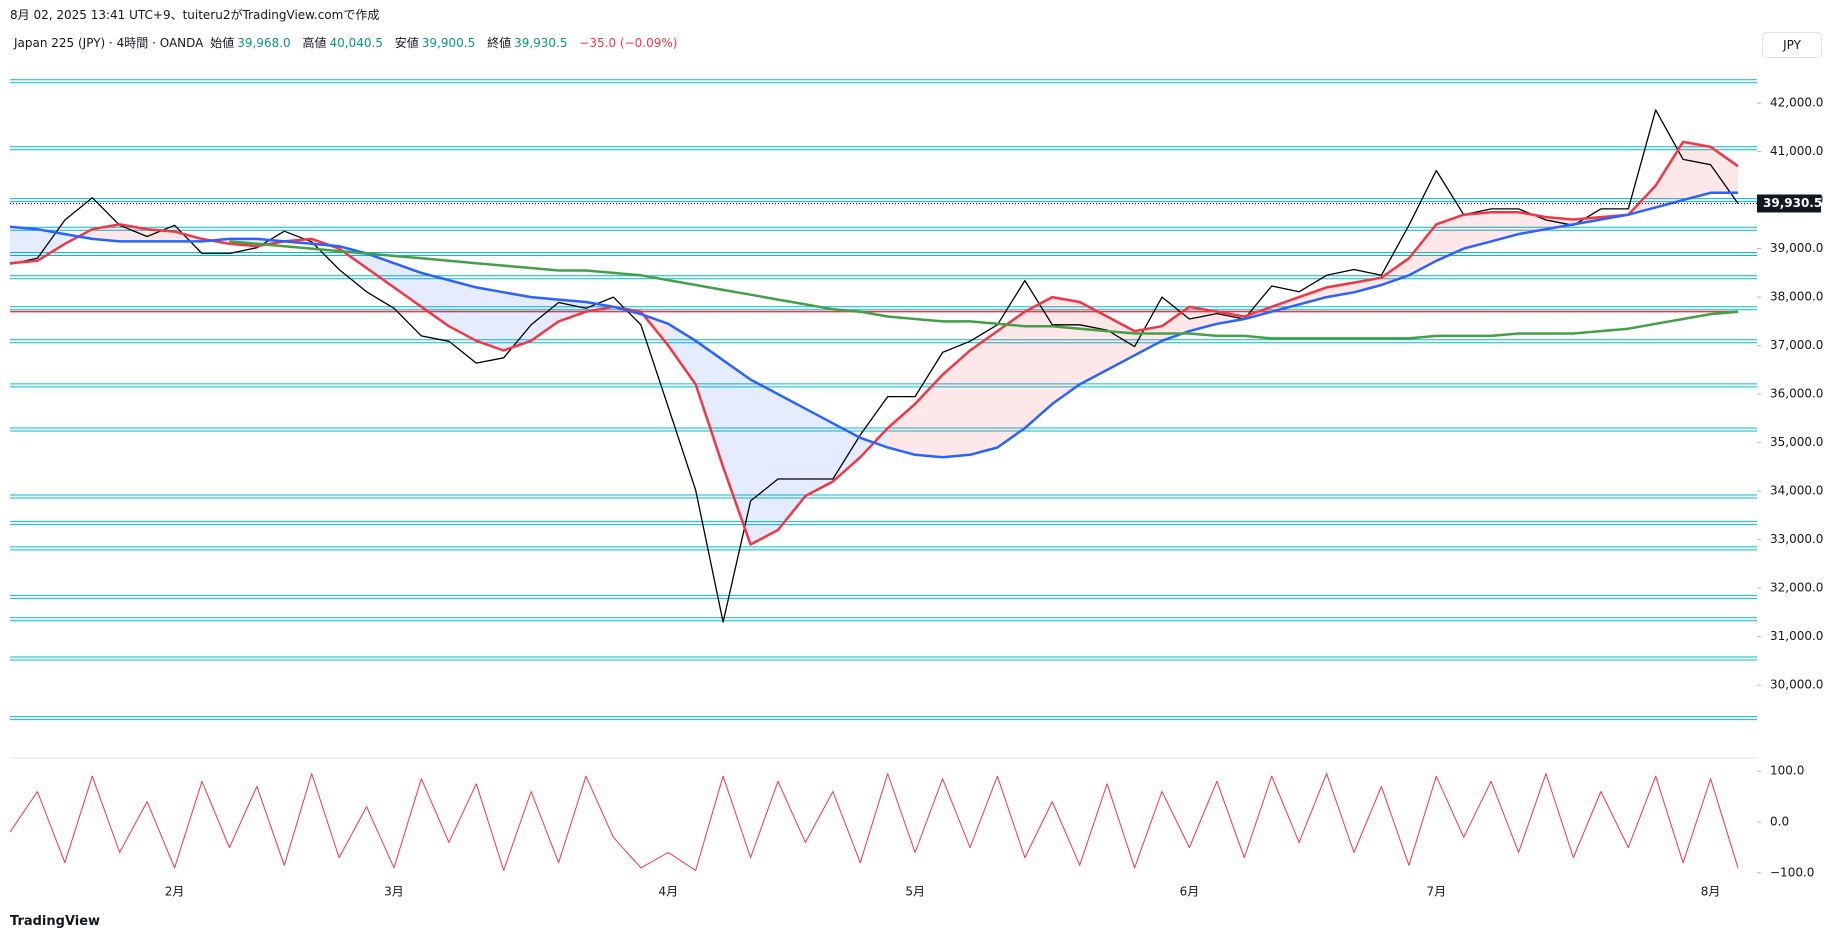 The image size is (1835, 941). Describe the element at coordinates (1190, 892) in the screenshot. I see `x-tick-label: 6月` at that location.